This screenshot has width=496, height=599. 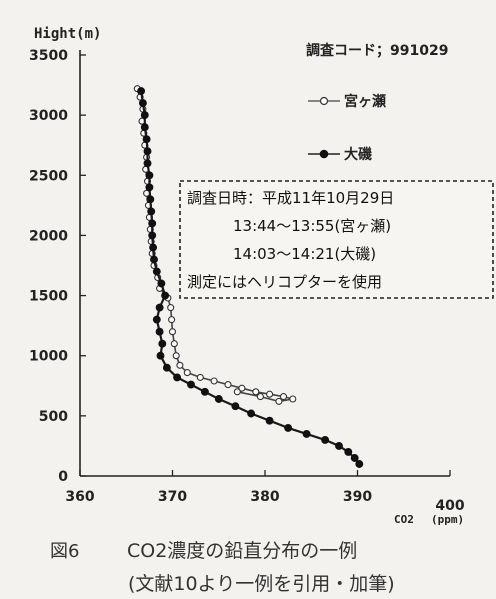 I want to click on legend-marker-filled-icon, so click(x=324, y=154).